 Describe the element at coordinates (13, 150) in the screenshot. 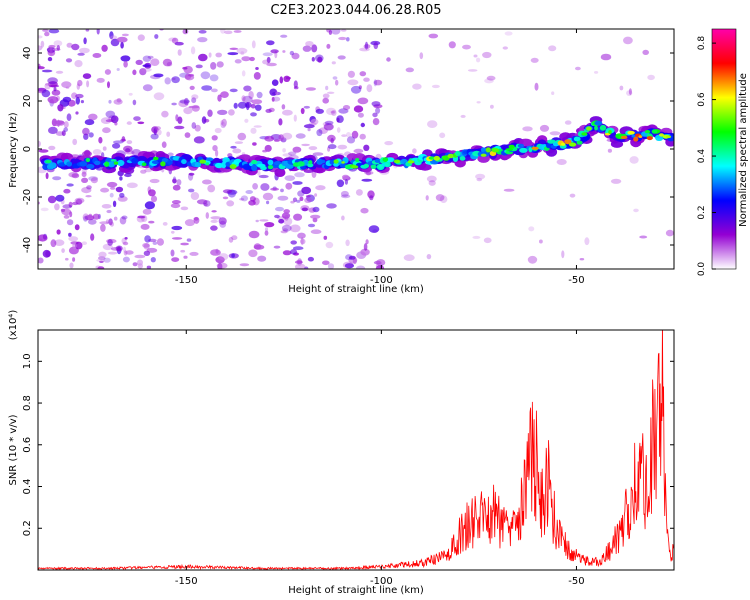

I see `spectrogram-y-label: Frequency (Hz)` at that location.